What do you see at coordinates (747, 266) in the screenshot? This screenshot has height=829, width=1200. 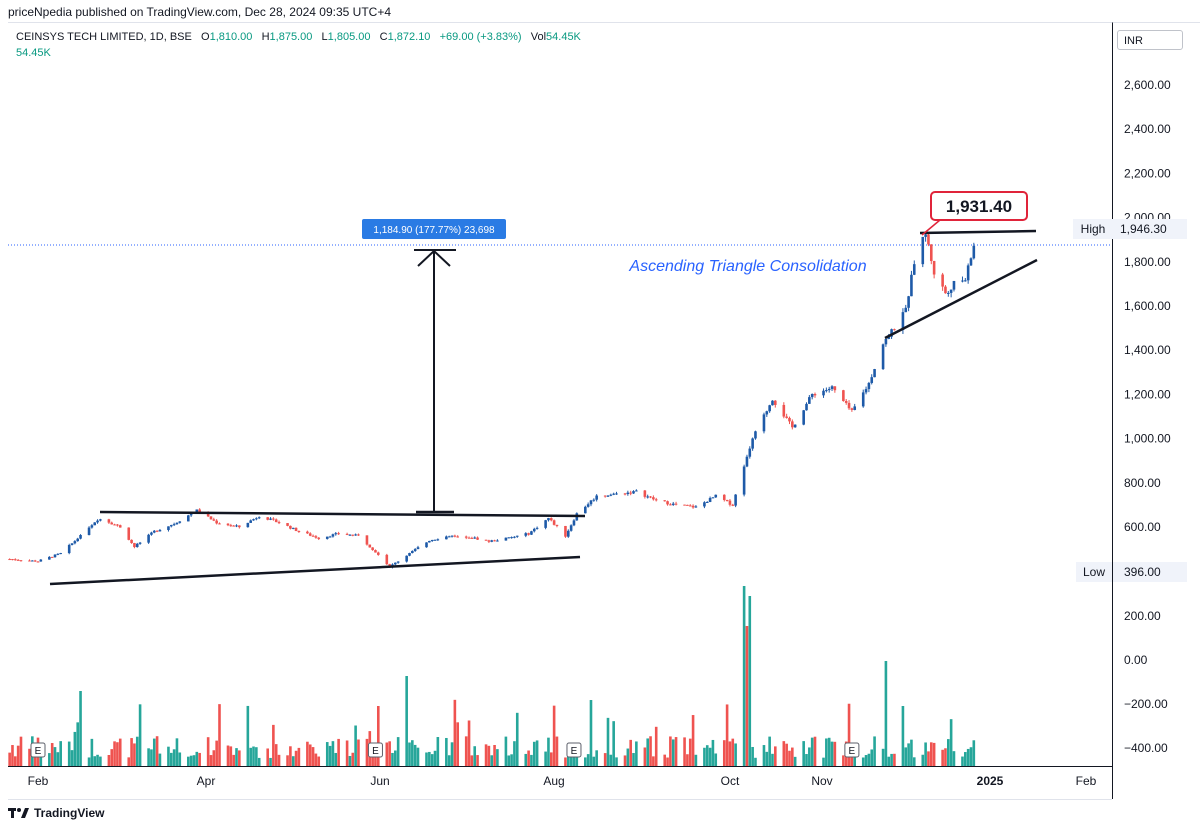 I see `pattern-label: Ascending Triangle Consolidation` at bounding box center [747, 266].